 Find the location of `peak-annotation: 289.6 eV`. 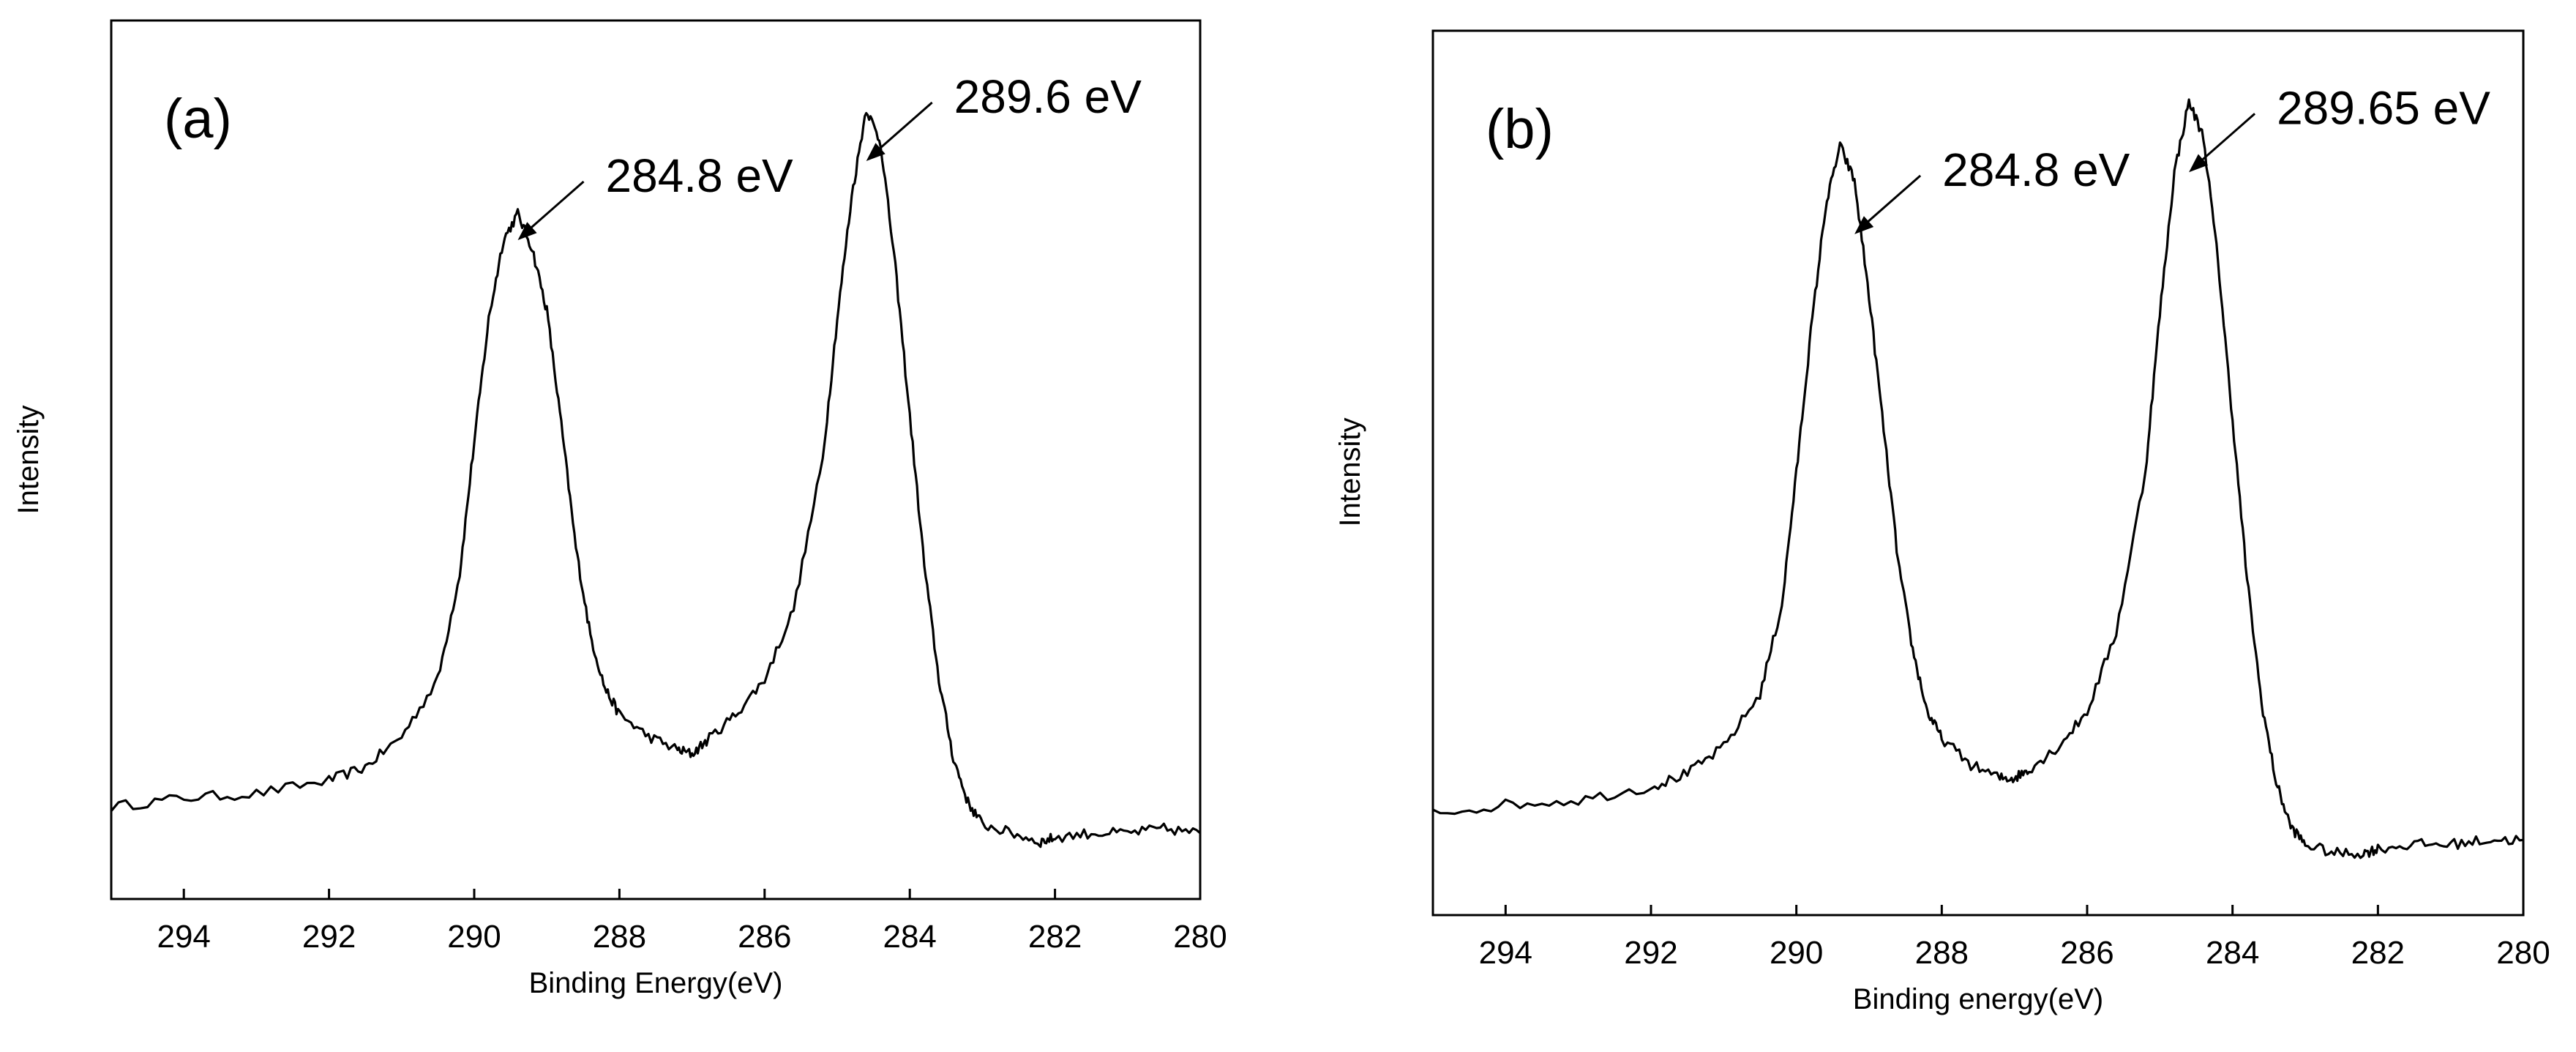

peak-annotation: 289.6 eV is located at coordinates (1048, 96).